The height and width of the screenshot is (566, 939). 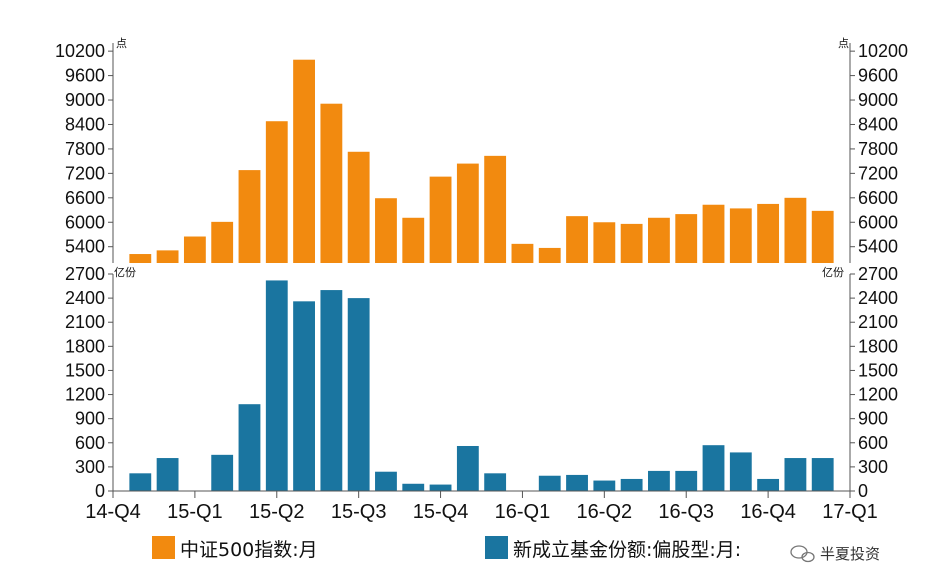 I want to click on bottom-right-unit: 亿份, so click(x=833, y=272).